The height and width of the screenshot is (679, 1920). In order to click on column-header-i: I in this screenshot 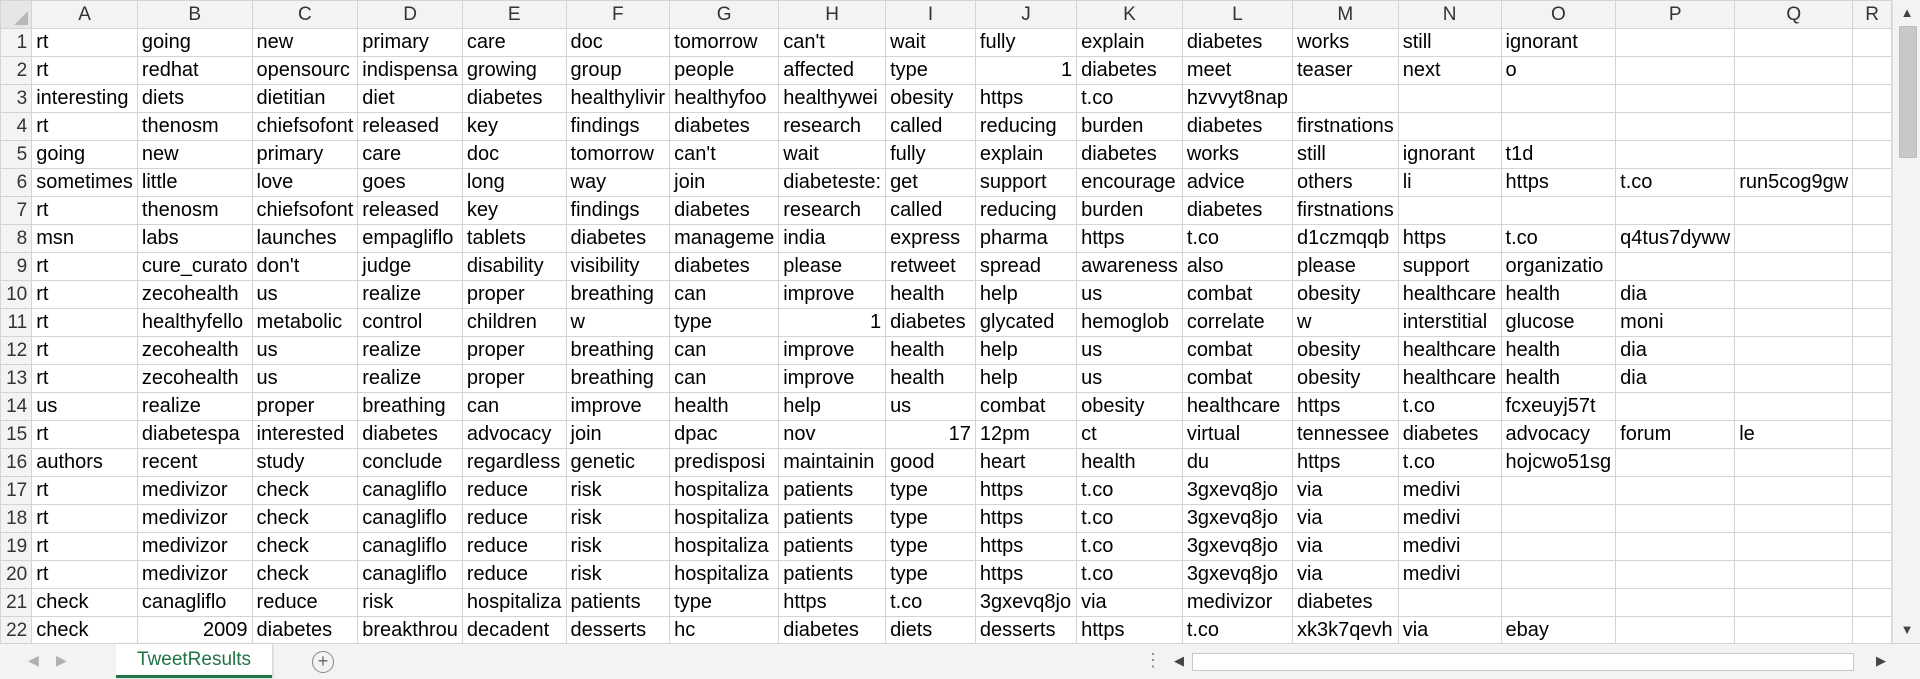, I will do `click(930, 14)`.